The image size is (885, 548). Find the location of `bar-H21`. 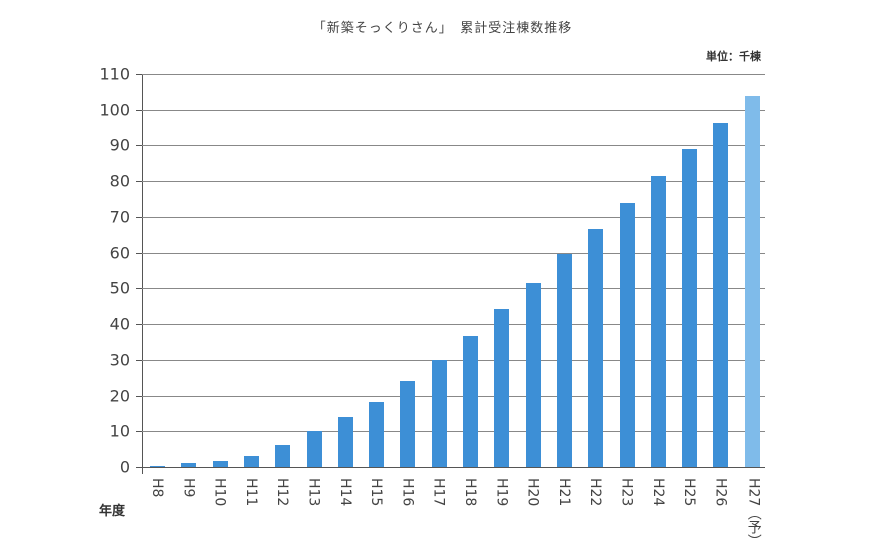

bar-H21 is located at coordinates (564, 360).